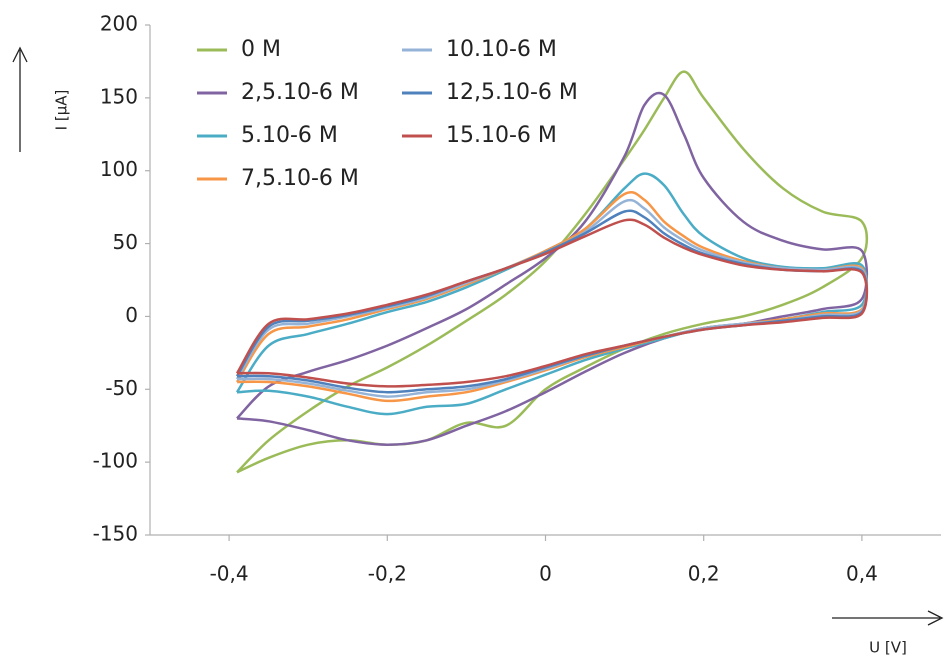 This screenshot has height=665, width=946. I want to click on y-arrow, so click(20, 99).